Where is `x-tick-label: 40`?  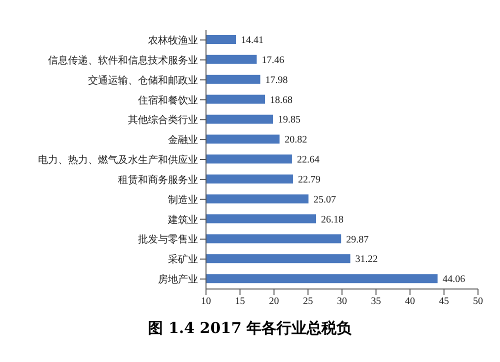 x-tick-label: 40 is located at coordinates (410, 302).